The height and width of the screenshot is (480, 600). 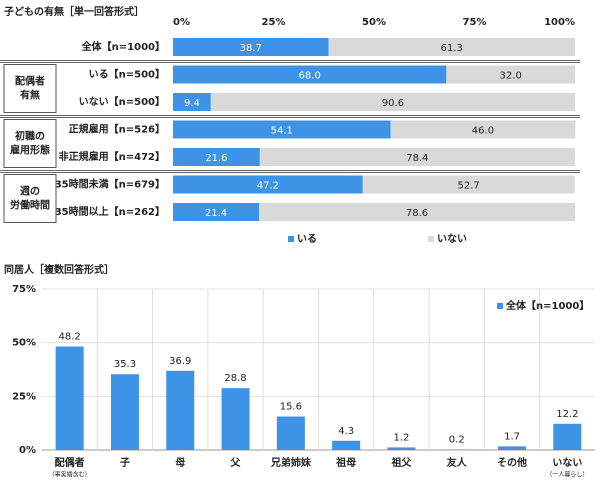 I want to click on value-label: 15.6, so click(x=291, y=407).